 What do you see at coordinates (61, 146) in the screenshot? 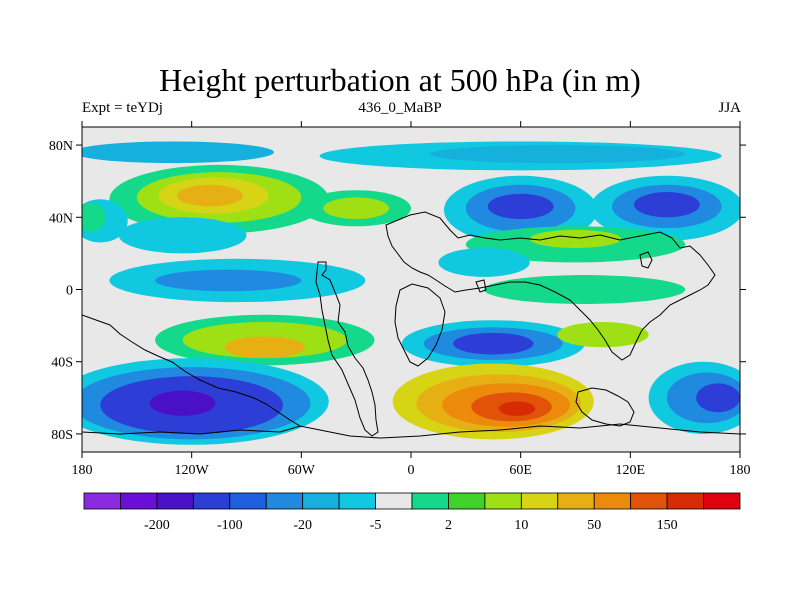
I see `lat-tick-label: 80N` at bounding box center [61, 146].